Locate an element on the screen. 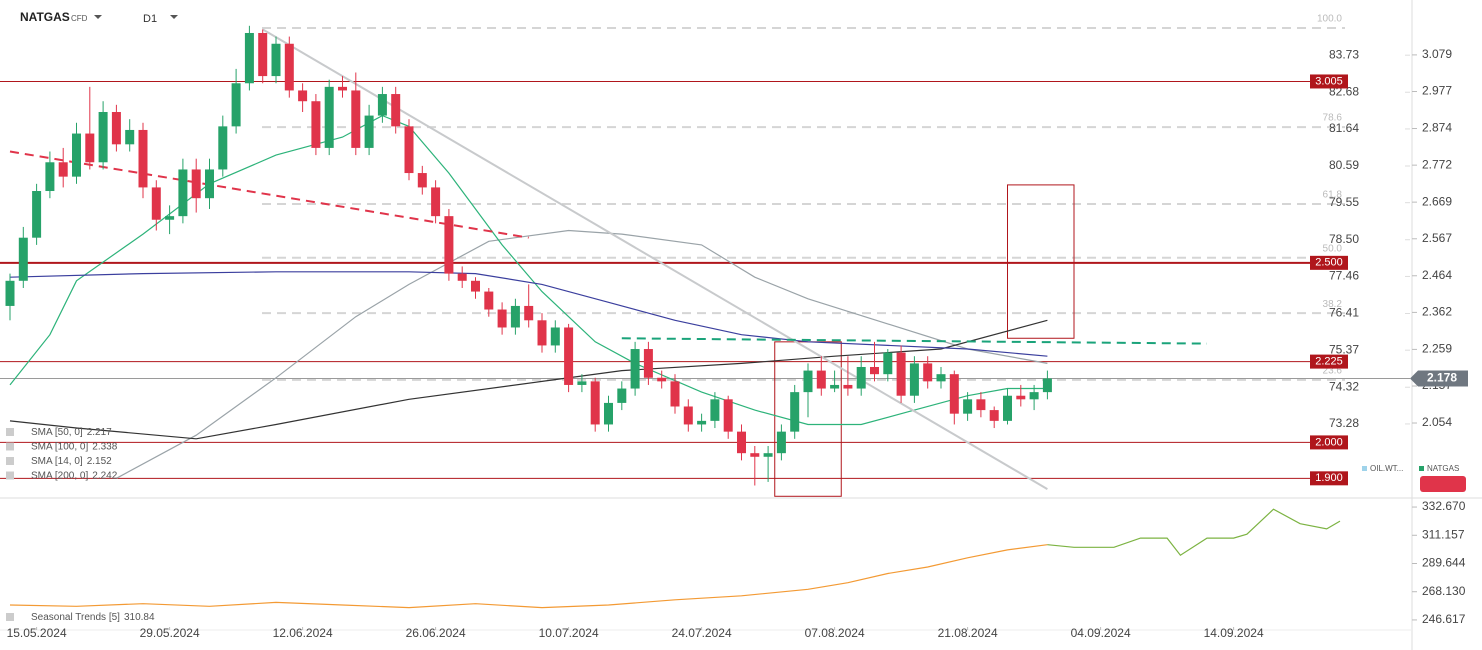 This screenshot has width=1482, height=650. y2-tick-label: 83.73 is located at coordinates (1344, 54).